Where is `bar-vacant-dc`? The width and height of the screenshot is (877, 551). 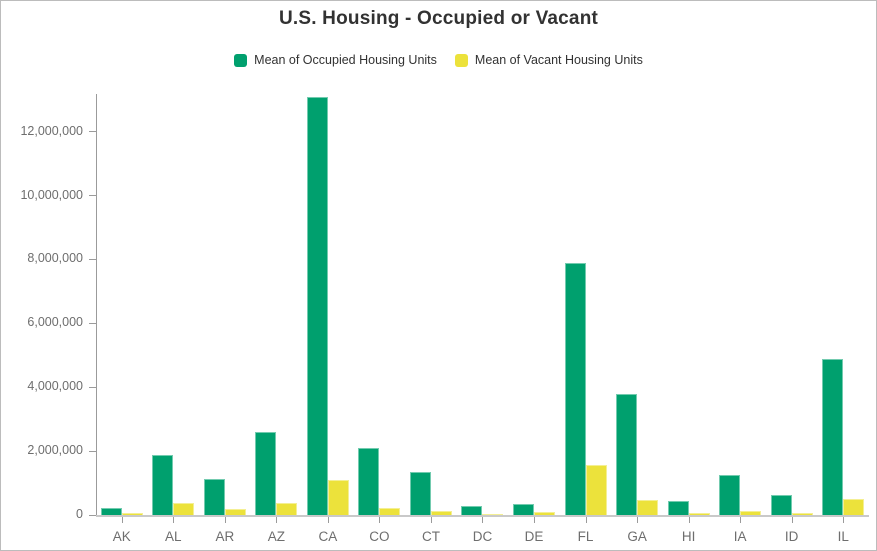
bar-vacant-dc is located at coordinates (493, 514).